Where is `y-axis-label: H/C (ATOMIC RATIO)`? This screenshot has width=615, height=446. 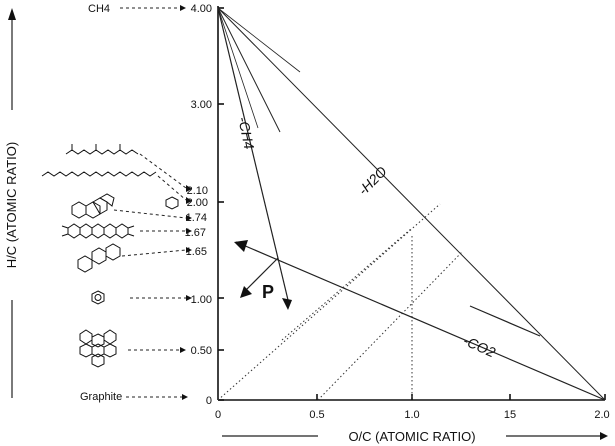 y-axis-label: H/C (ATOMIC RATIO) is located at coordinates (11, 205).